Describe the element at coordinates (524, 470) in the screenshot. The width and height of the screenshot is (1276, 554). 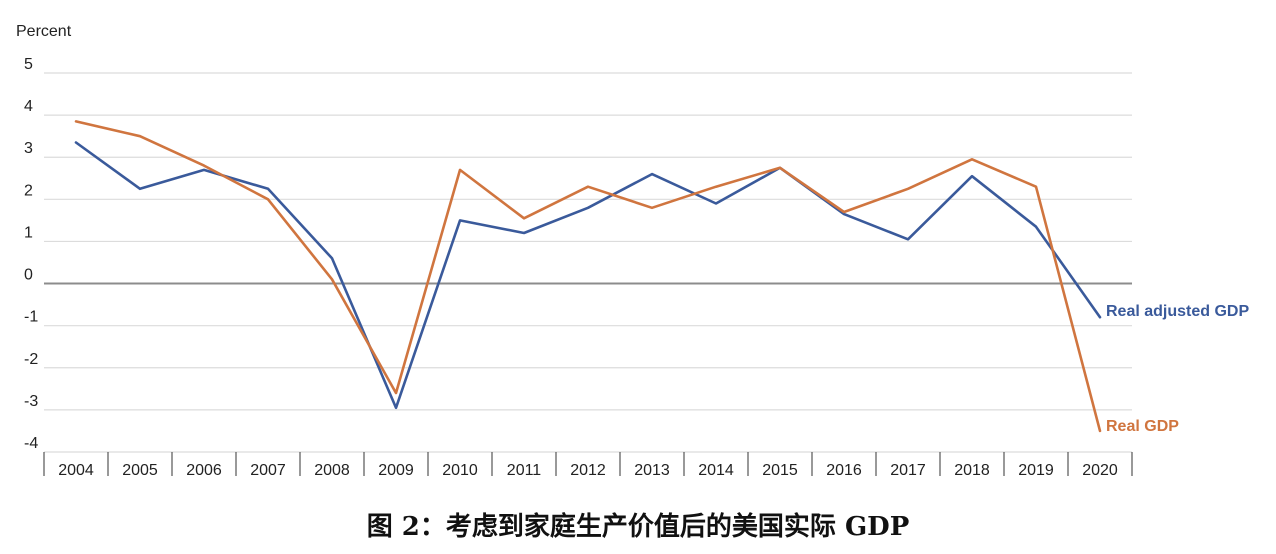
I see `x-tick-label: 2011` at that location.